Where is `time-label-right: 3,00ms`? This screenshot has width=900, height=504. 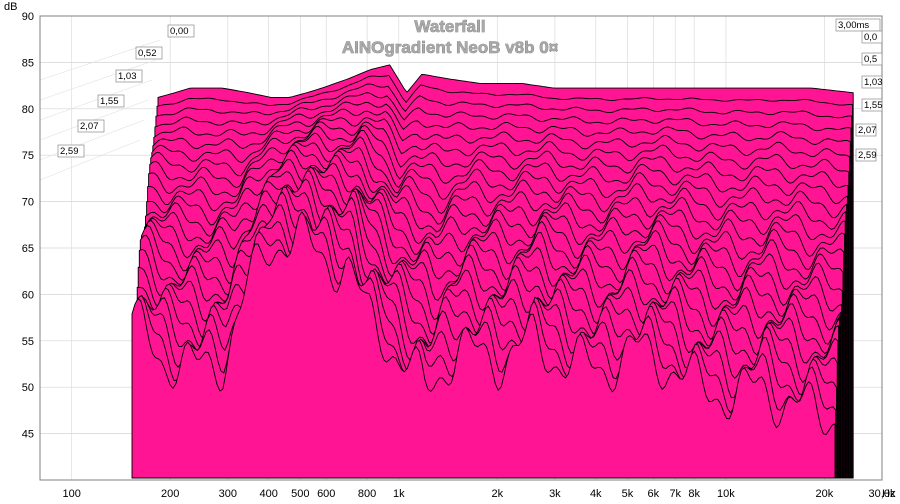
time-label-right: 3,00ms is located at coordinates (853, 25).